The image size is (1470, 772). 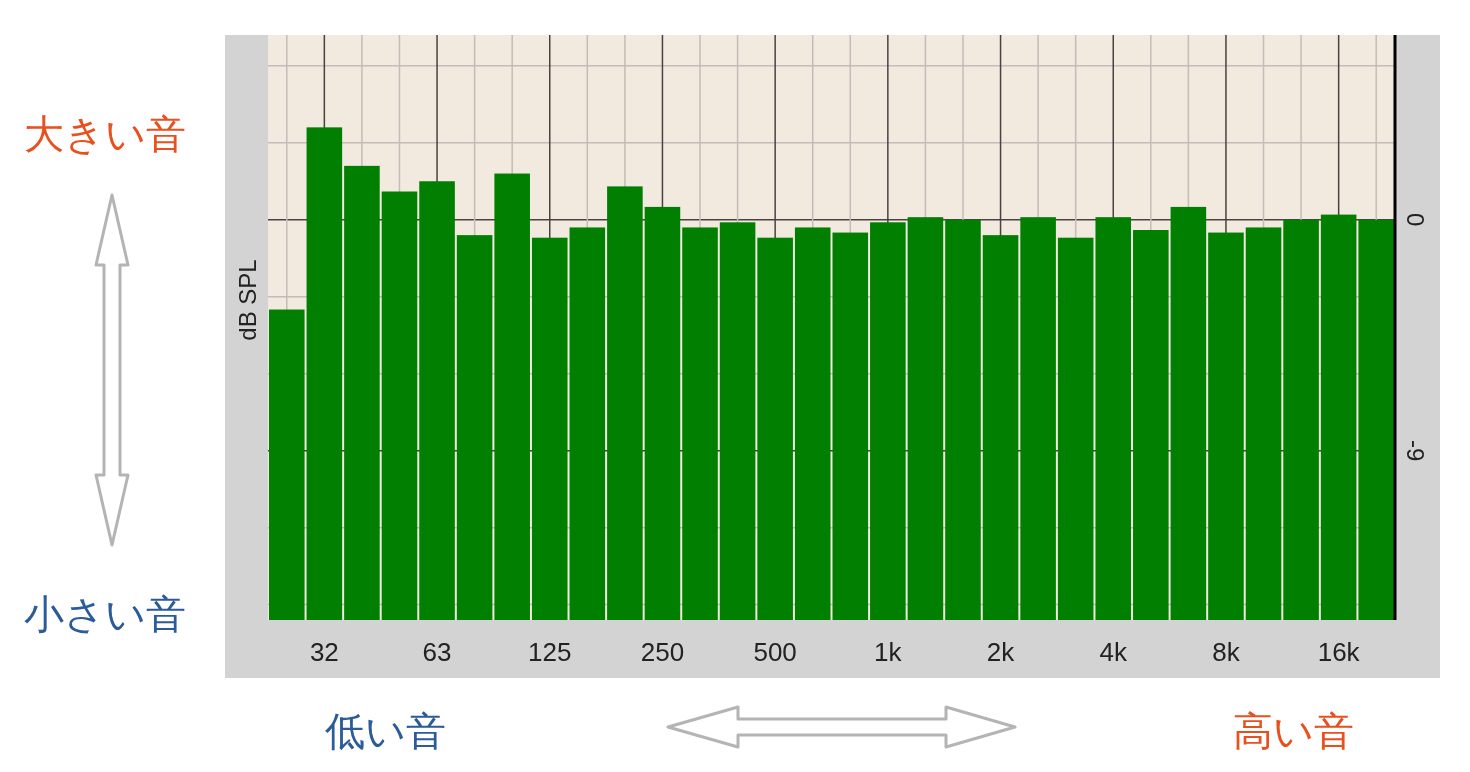 What do you see at coordinates (105, 134) in the screenshot?
I see `text: 大きい音` at bounding box center [105, 134].